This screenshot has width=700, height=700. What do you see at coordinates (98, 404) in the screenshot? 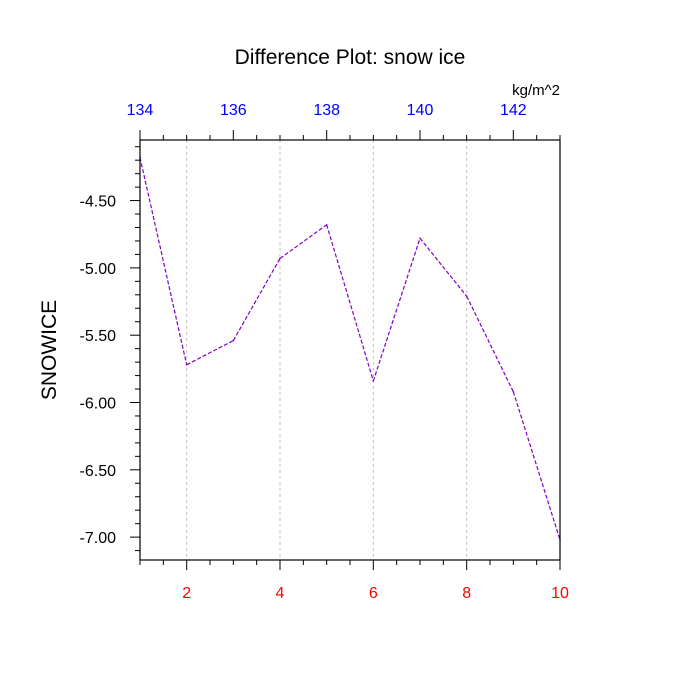
I see `y-tick-label: -6.00` at bounding box center [98, 404].